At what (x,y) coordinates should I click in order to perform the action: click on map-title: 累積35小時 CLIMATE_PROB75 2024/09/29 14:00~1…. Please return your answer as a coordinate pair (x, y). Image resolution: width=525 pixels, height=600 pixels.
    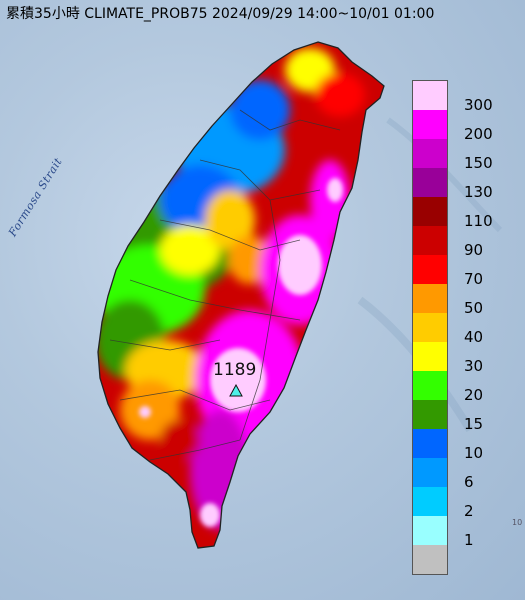
    Looking at the image, I should click on (220, 14).